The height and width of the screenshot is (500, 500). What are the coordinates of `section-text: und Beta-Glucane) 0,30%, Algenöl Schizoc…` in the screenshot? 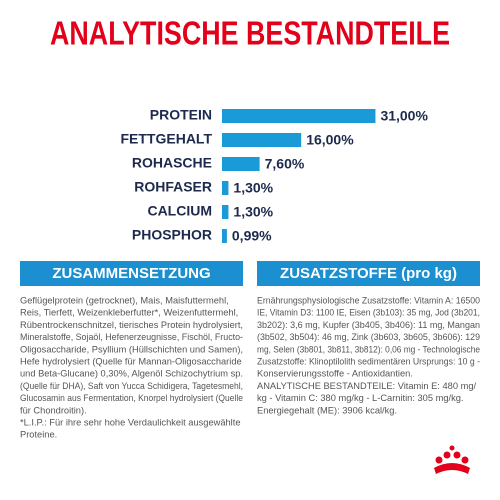 It's located at (131, 374).